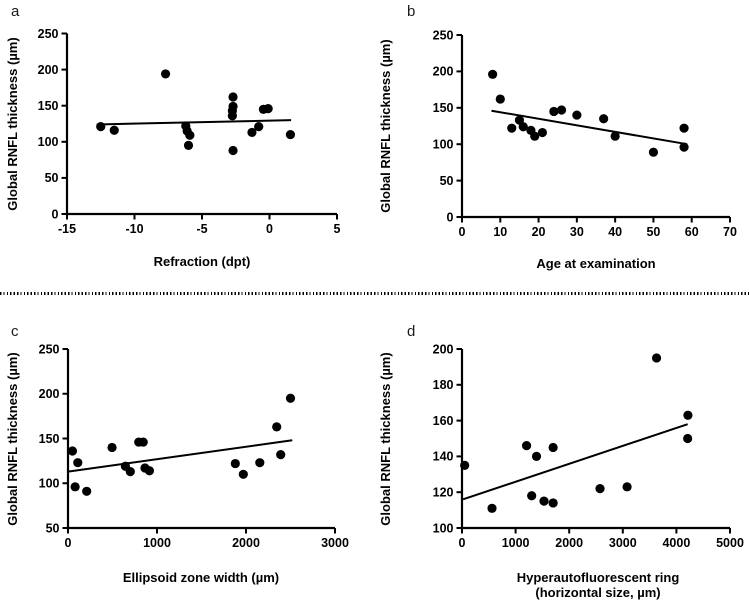 The height and width of the screenshot is (603, 749). I want to click on x-axis: -15 -10 -5 0 5, so click(199, 225).